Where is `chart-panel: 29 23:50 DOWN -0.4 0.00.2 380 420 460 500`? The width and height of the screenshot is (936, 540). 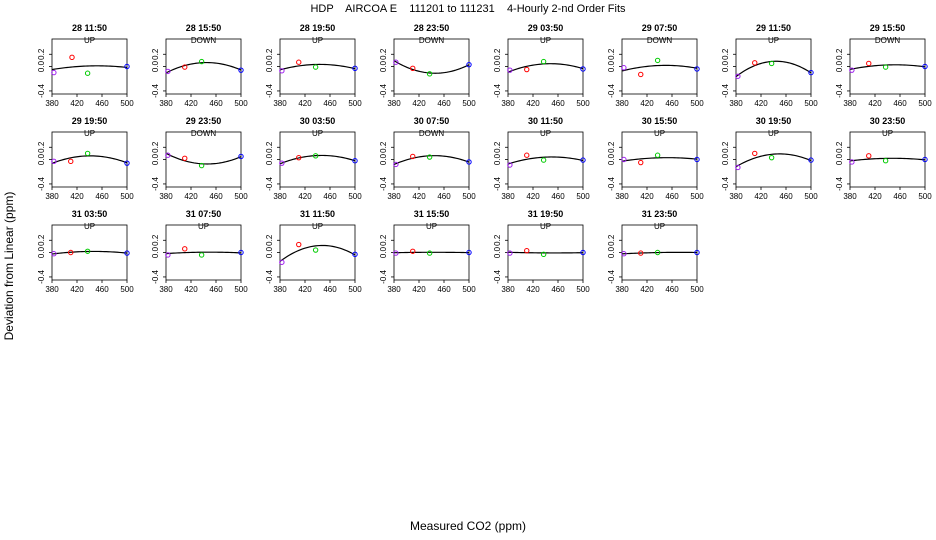
chart-panel: 29 23:50 DOWN -0.4 0.00.2 380 420 460 500 is located at coordinates (199, 158).